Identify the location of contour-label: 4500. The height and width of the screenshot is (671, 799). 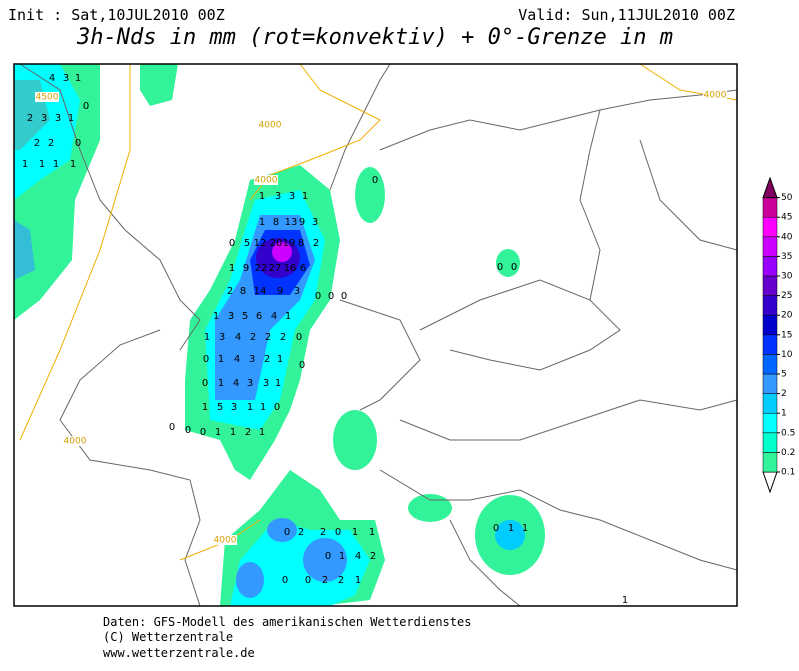
(47, 98).